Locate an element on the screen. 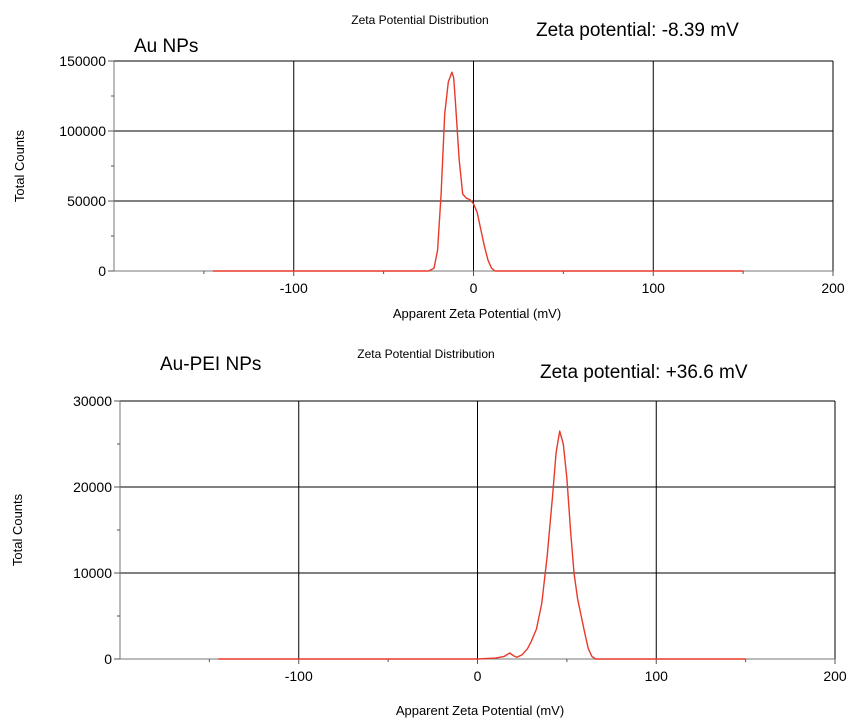 Image resolution: width=853 pixels, height=722 pixels. y-tick-label: 30000 is located at coordinates (92, 401).